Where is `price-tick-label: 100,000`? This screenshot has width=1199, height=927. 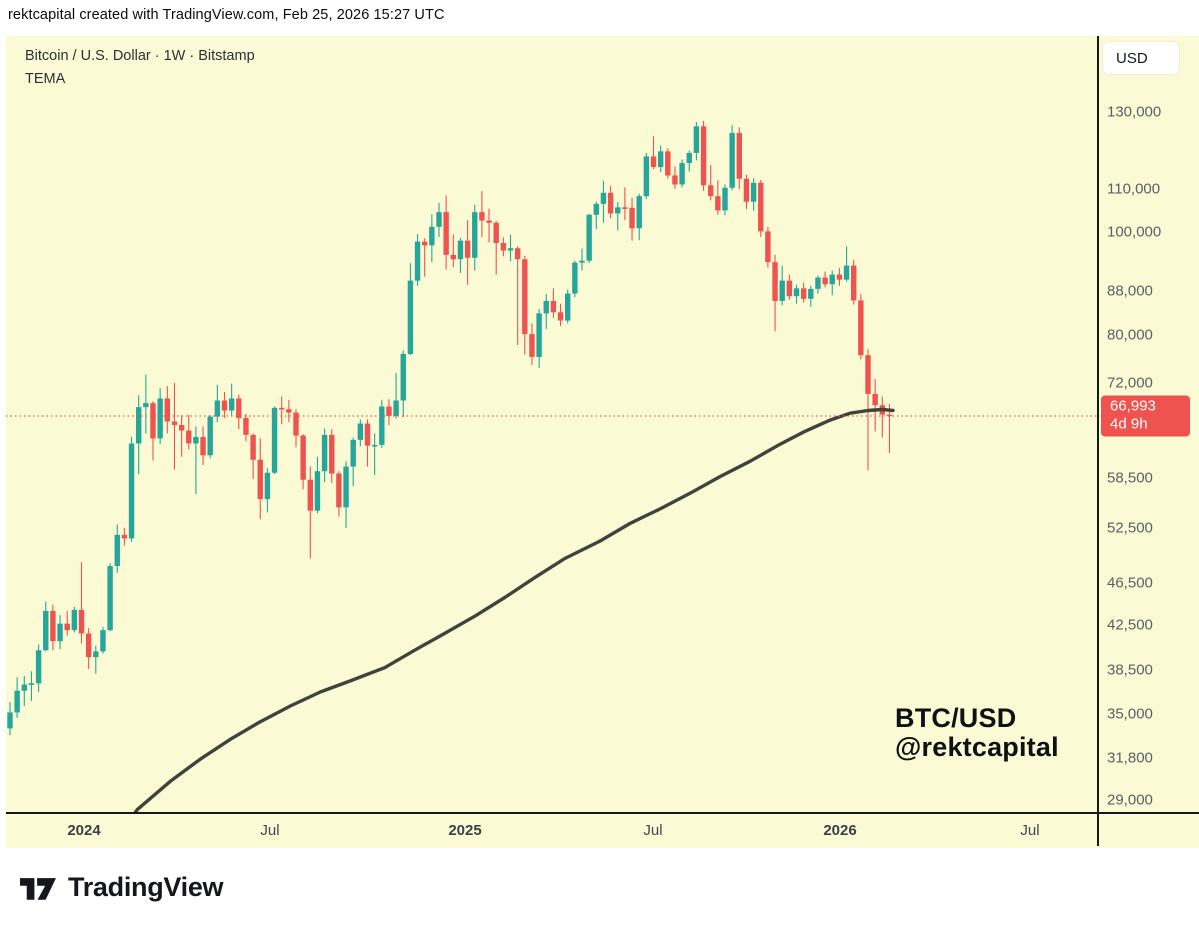
price-tick-label: 100,000 is located at coordinates (1134, 232).